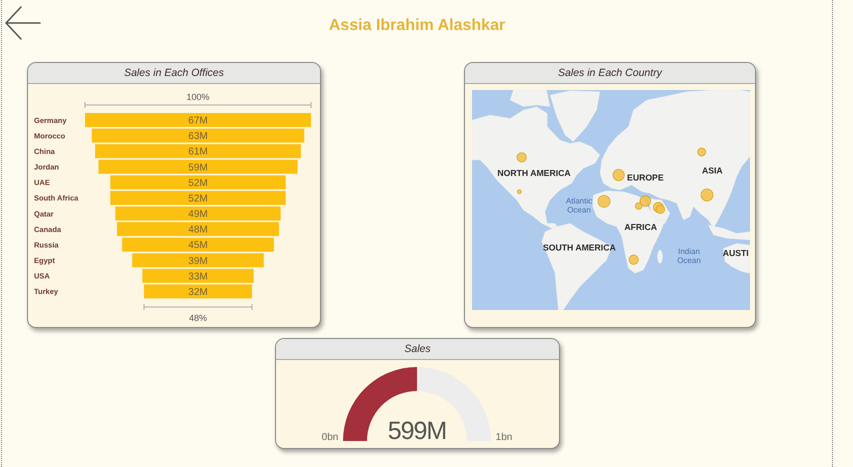 Image resolution: width=853 pixels, height=467 pixels. Describe the element at coordinates (198, 318) in the screenshot. I see `text: 48%` at that location.